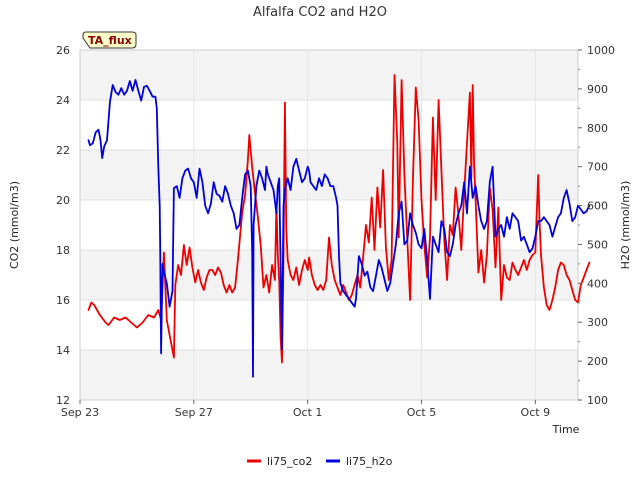  Describe the element at coordinates (597, 128) in the screenshot. I see `right-tick-label: 800` at that location.